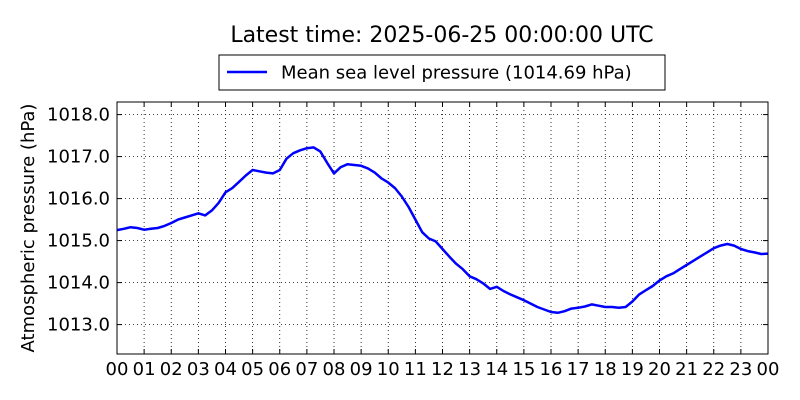  Describe the element at coordinates (198, 369) in the screenshot. I see `x-tick-label: 03` at that location.